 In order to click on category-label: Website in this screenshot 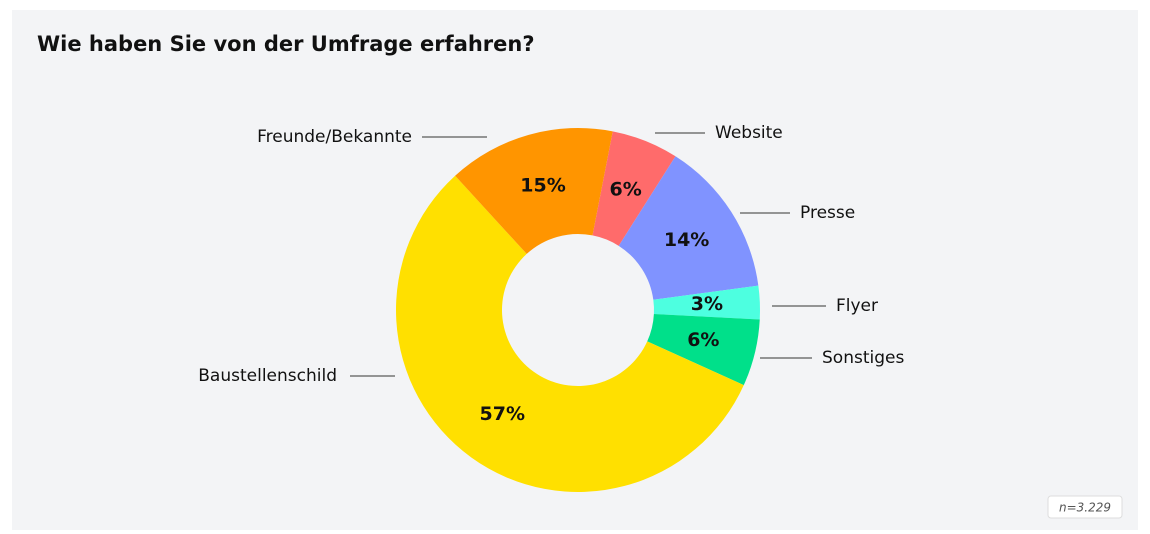, I will do `click(749, 133)`.